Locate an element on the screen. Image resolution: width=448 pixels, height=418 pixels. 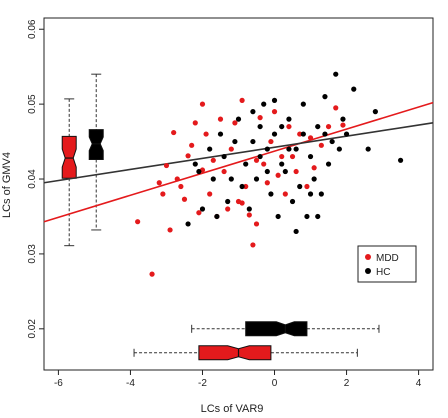
y-axis-label: LCs of GMV4 is located at coordinates (7, 185).